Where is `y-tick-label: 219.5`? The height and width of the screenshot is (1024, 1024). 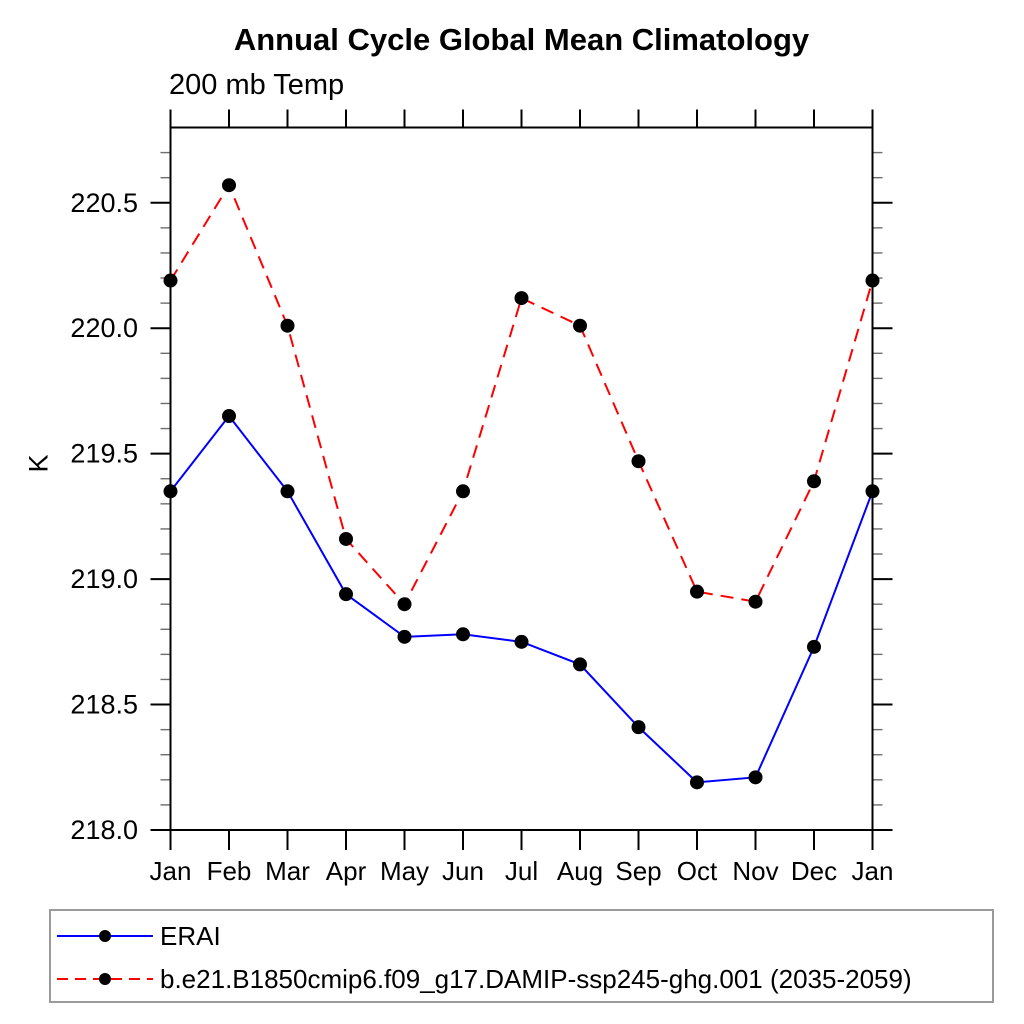
y-tick-label: 219.5 is located at coordinates (104, 454).